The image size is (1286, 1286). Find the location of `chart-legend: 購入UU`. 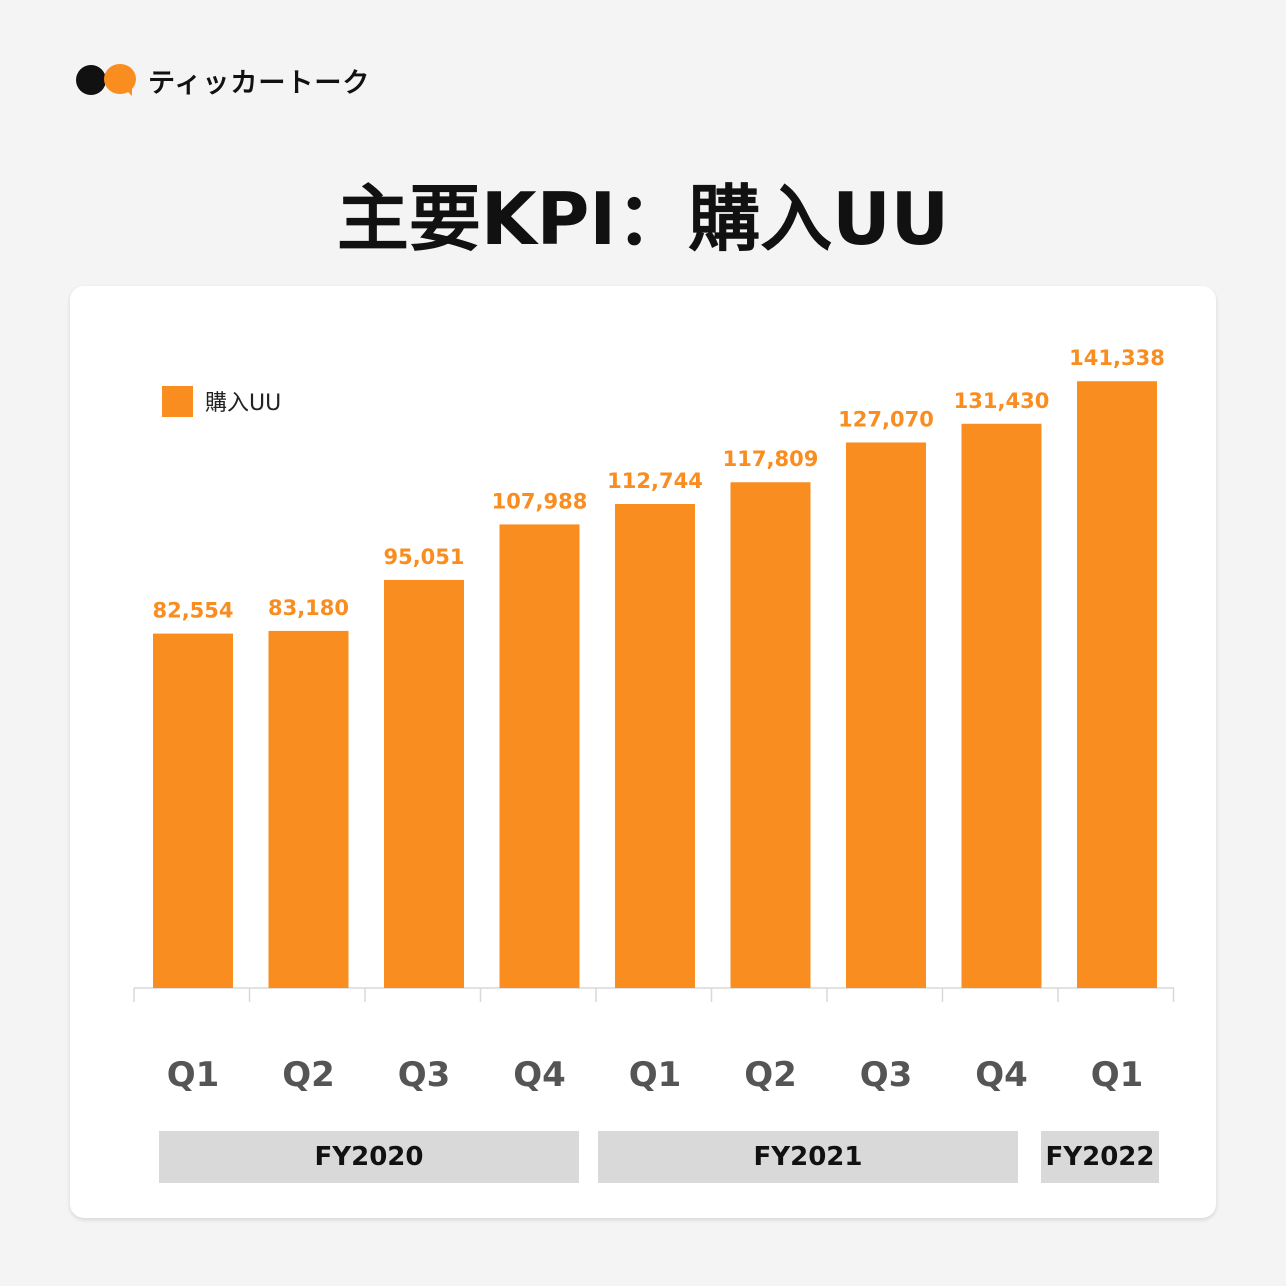

chart-legend: 購入UU is located at coordinates (221, 401).